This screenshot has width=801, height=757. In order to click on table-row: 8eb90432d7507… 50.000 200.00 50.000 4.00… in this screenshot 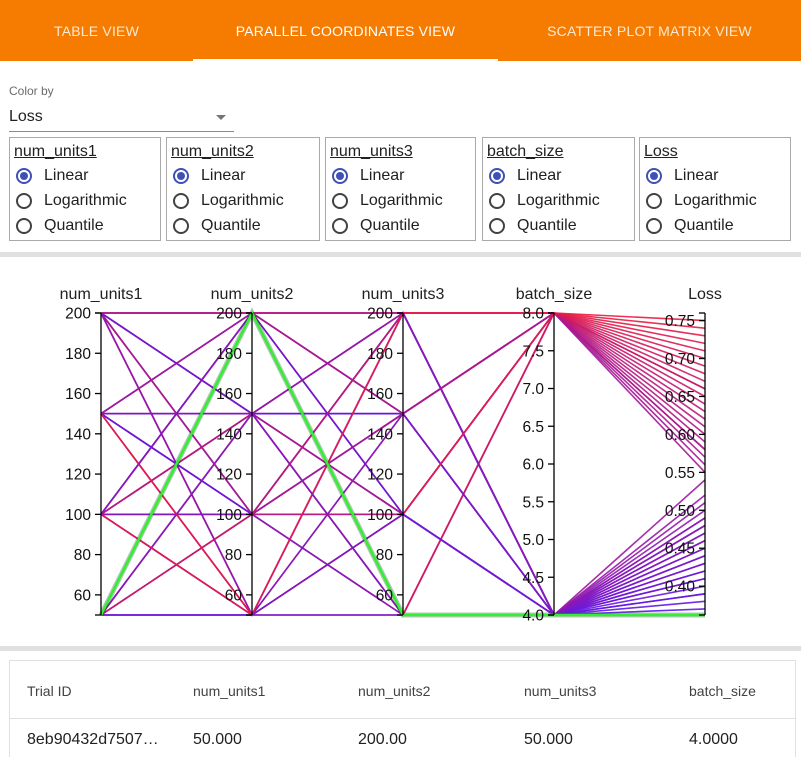, I will do `click(402, 738)`.